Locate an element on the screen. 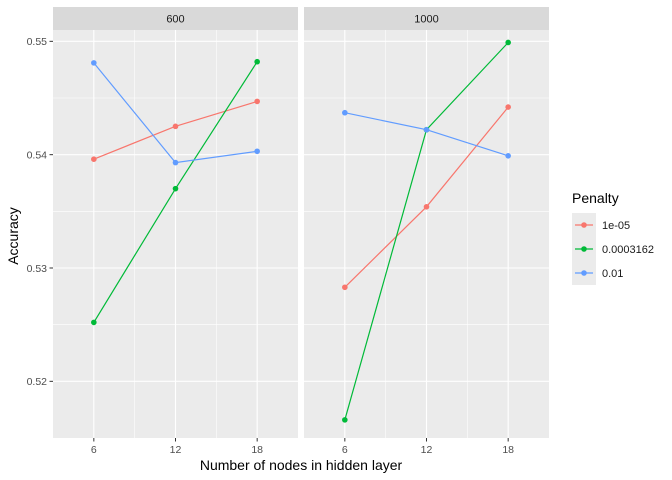 Image resolution: width=672 pixels, height=480 pixels. legend-label: 0.0003162 is located at coordinates (628, 250).